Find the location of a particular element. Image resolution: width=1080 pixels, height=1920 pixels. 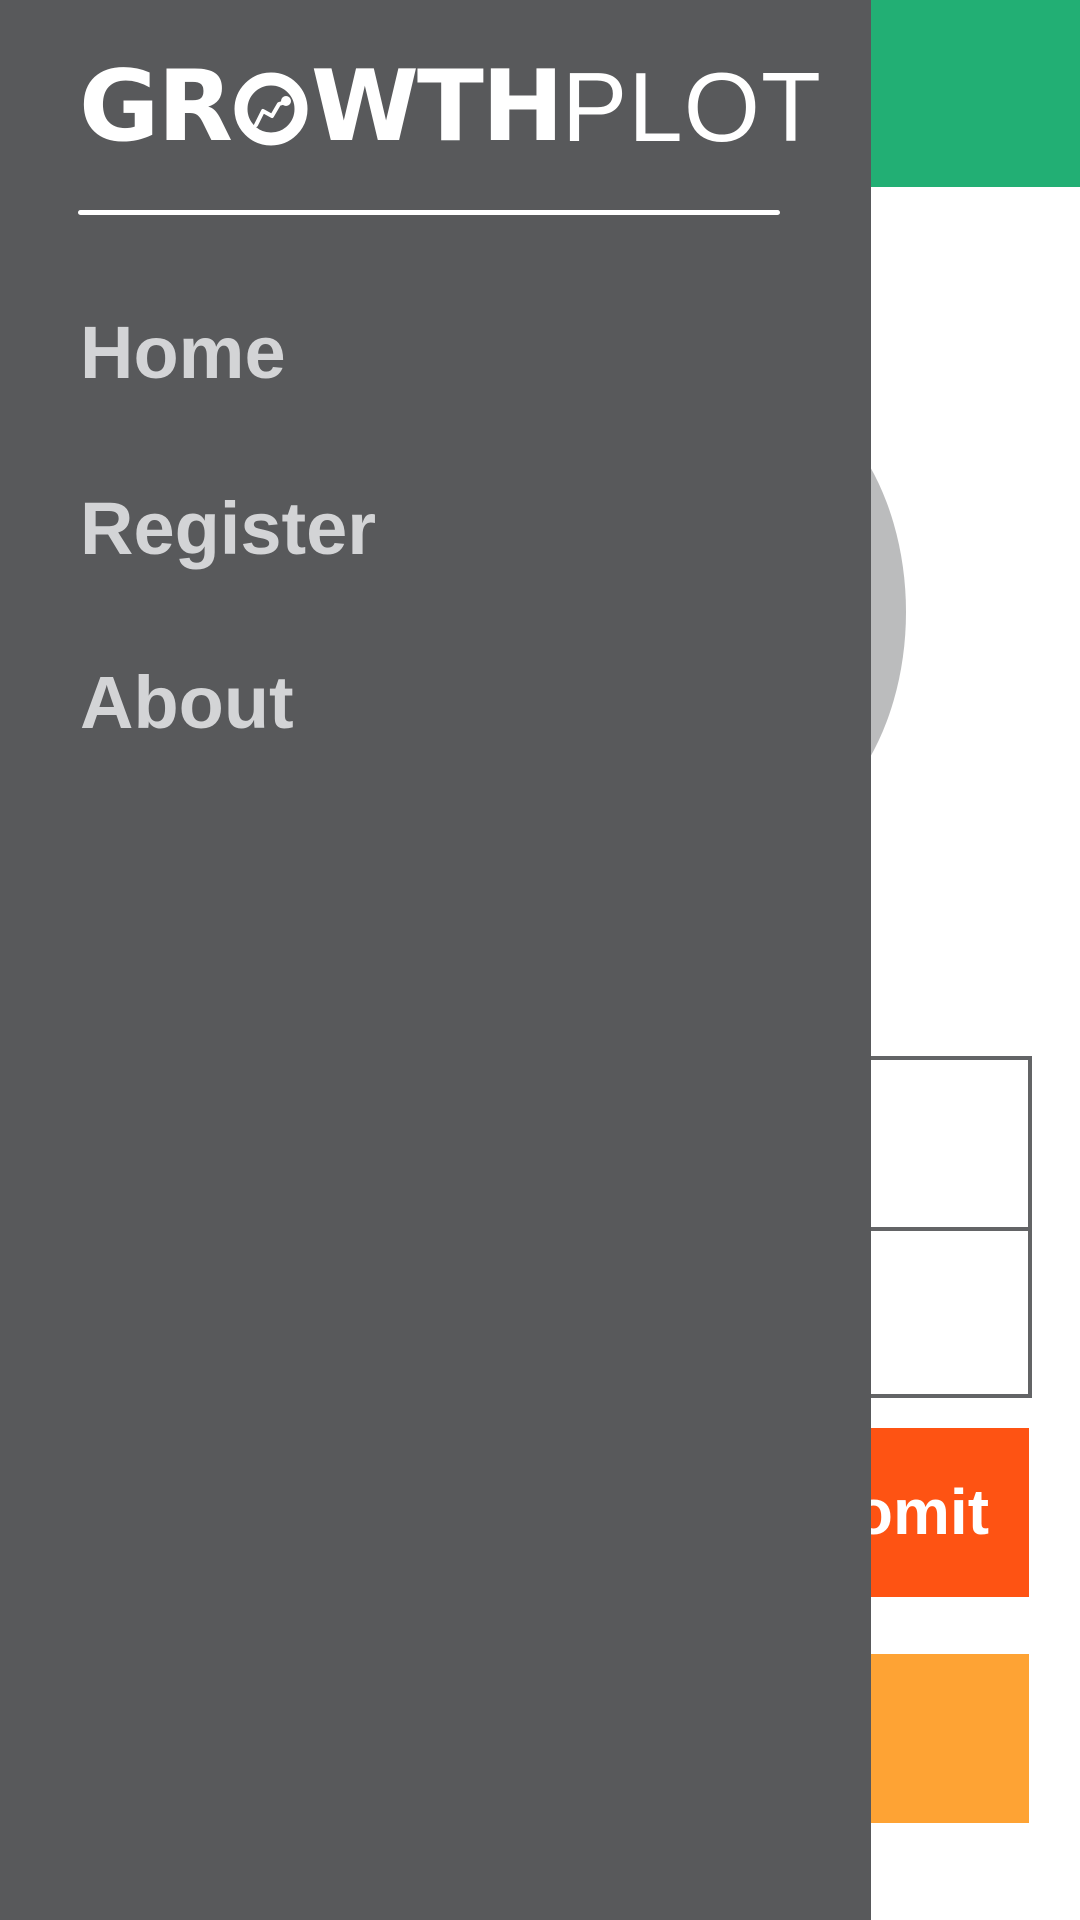

nav-item-about: About is located at coordinates (187, 702).